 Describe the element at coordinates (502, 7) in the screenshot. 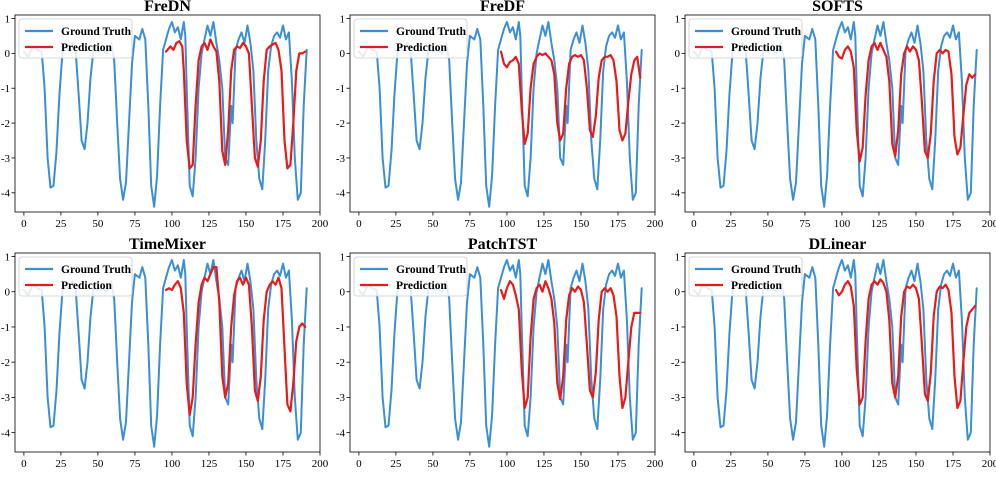

I see `chart-title: FreDF` at that location.